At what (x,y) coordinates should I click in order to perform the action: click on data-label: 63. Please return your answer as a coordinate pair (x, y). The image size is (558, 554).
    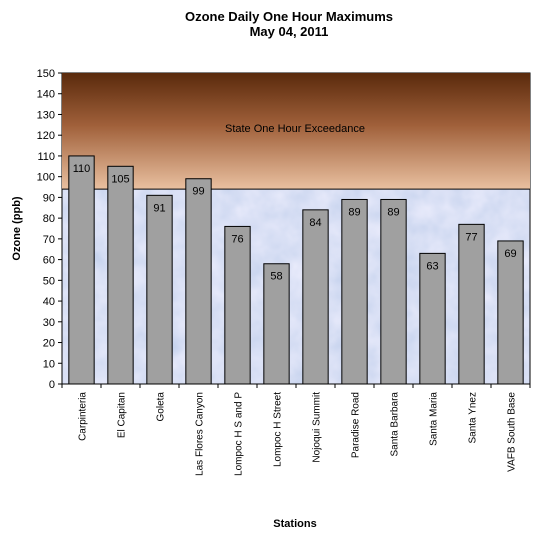
    Looking at the image, I should click on (432, 266).